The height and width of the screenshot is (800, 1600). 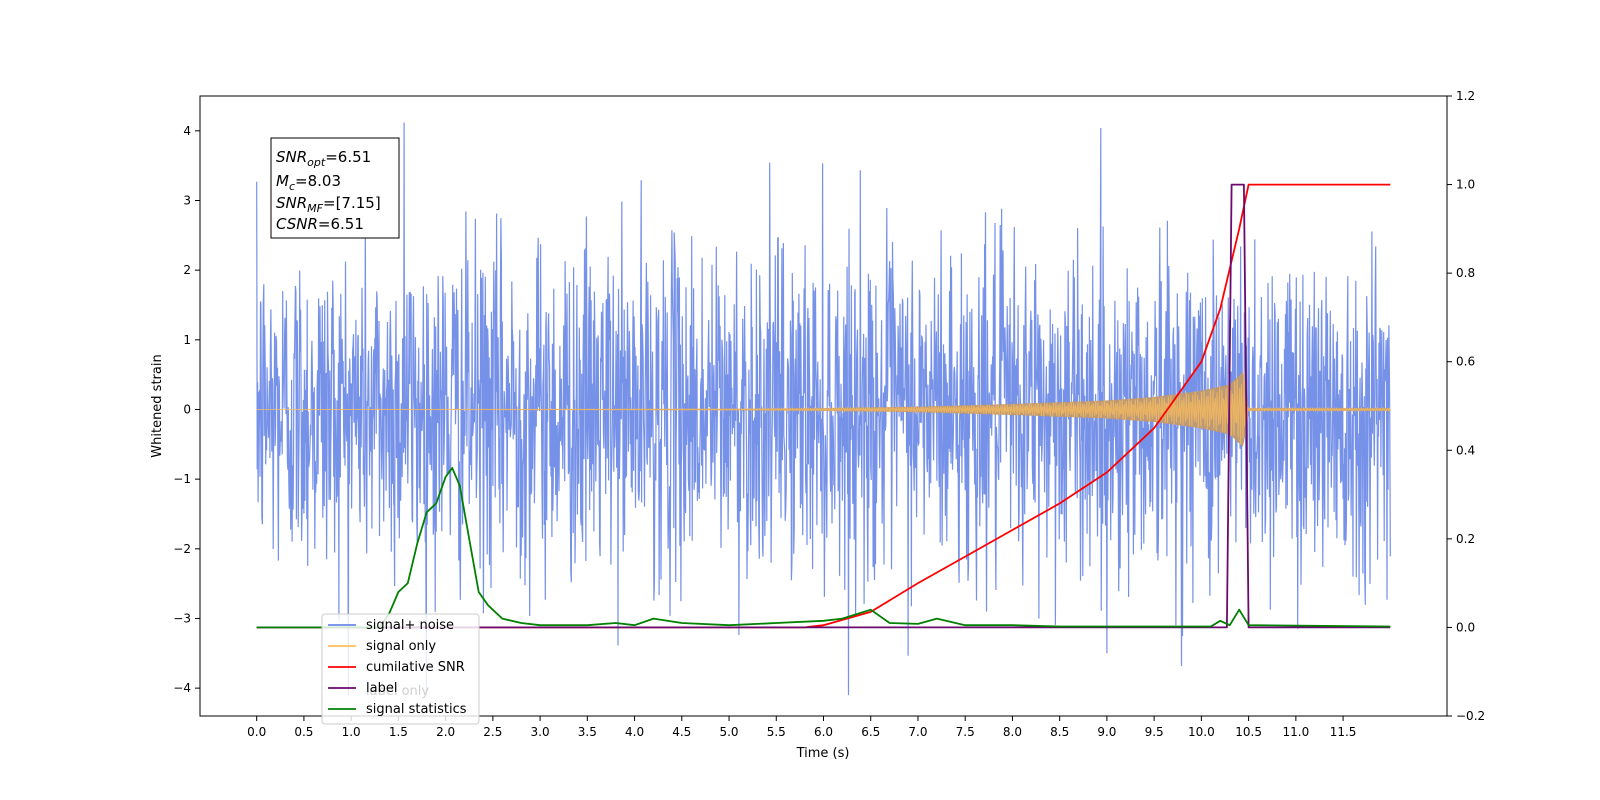 What do you see at coordinates (1465, 96) in the screenshot?
I see `y2-tick-label: 1.2` at bounding box center [1465, 96].